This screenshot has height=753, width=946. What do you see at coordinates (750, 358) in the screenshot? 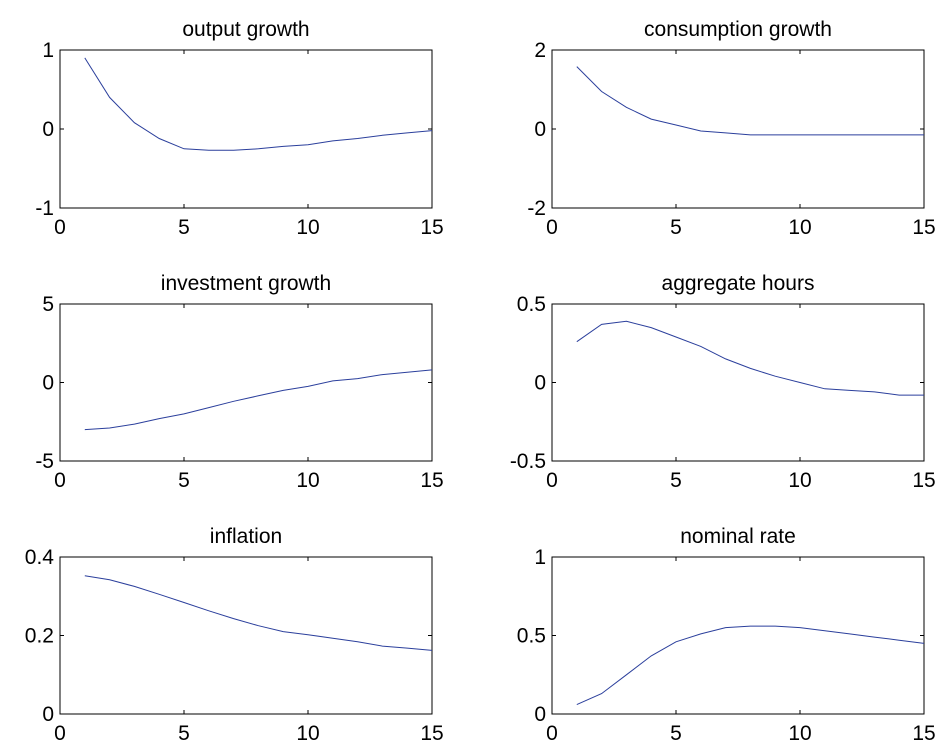
I see `series-line-aggregate-hours` at bounding box center [750, 358].